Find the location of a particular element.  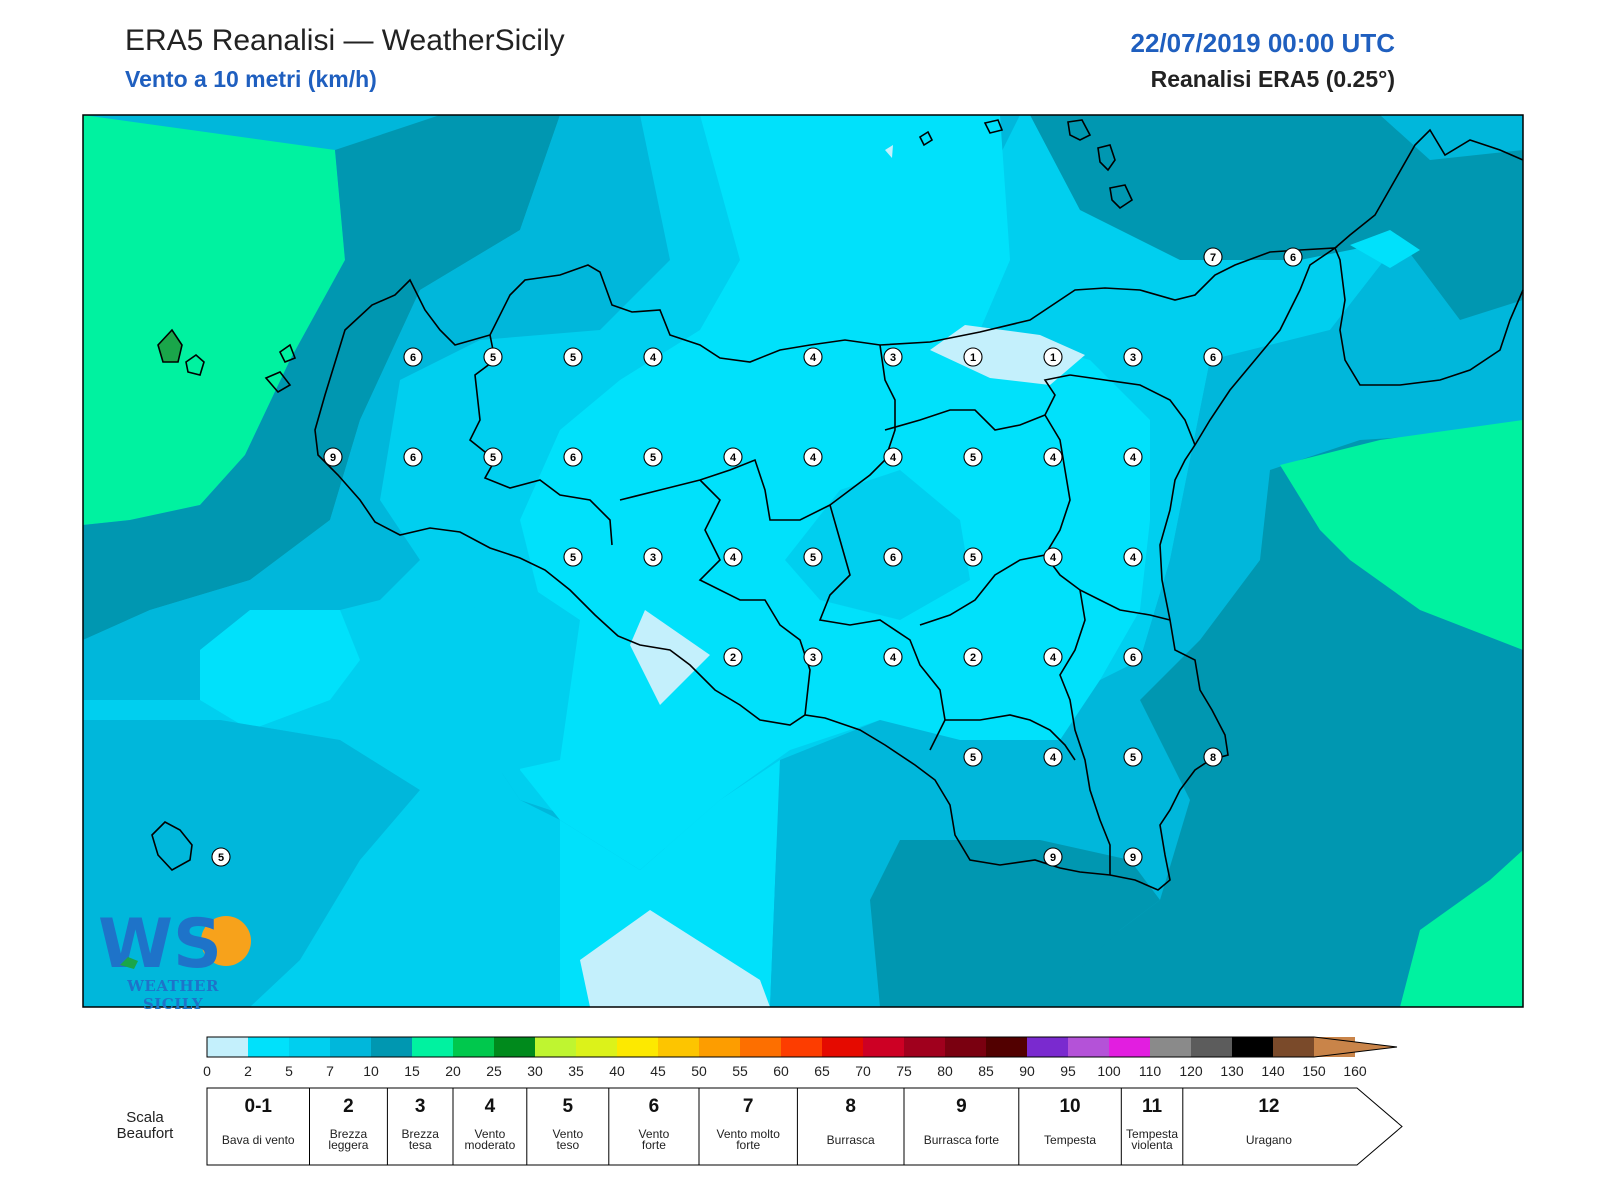

beaufort-number: 0-1 is located at coordinates (259, 1106).